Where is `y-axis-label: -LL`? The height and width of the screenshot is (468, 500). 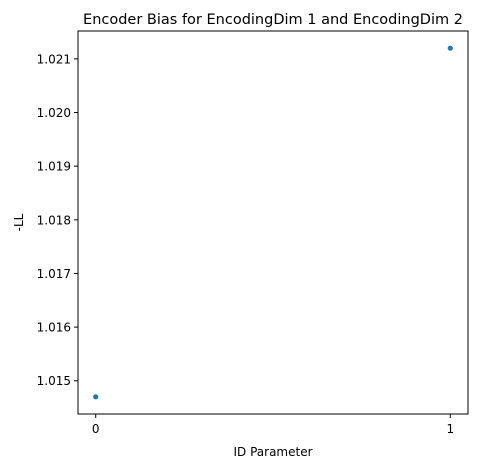
y-axis-label: -LL is located at coordinates (19, 222).